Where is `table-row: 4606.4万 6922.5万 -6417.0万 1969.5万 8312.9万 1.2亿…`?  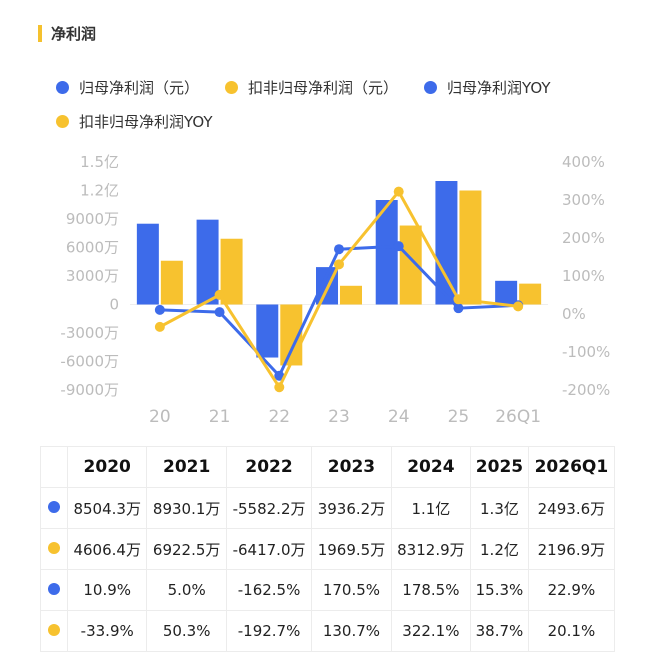 table-row: 4606.4万 6922.5万 -6417.0万 1969.5万 8312.9万 1.2亿… is located at coordinates (328, 549).